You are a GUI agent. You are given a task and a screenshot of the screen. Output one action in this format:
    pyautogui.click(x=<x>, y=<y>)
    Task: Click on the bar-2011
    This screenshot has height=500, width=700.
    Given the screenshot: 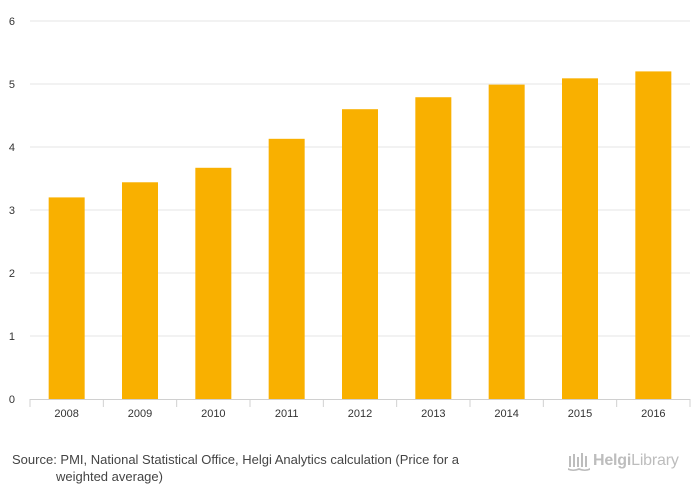 What is the action you would take?
    pyautogui.click(x=286, y=268)
    